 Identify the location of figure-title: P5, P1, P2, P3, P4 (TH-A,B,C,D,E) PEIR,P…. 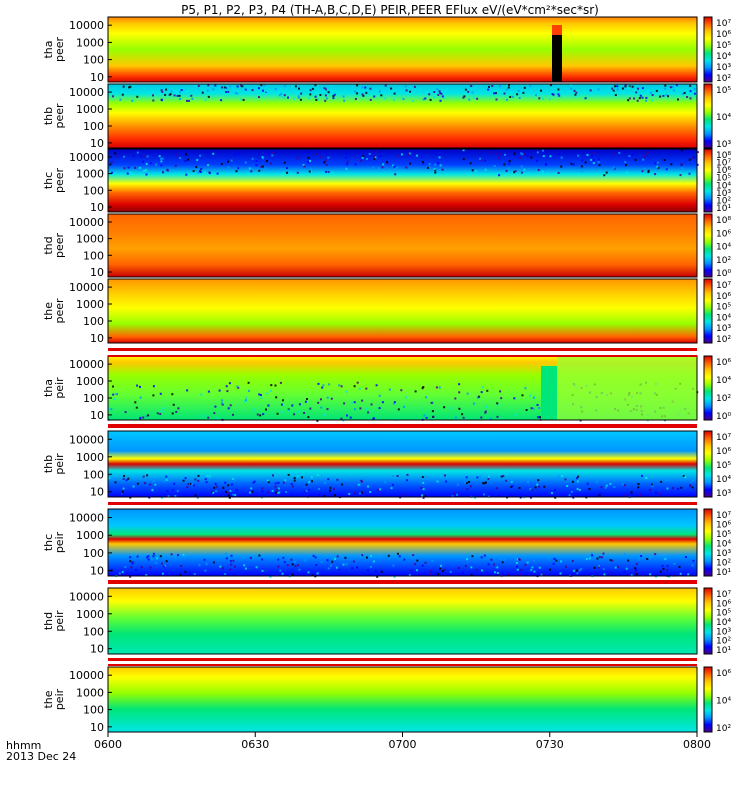
(390, 10).